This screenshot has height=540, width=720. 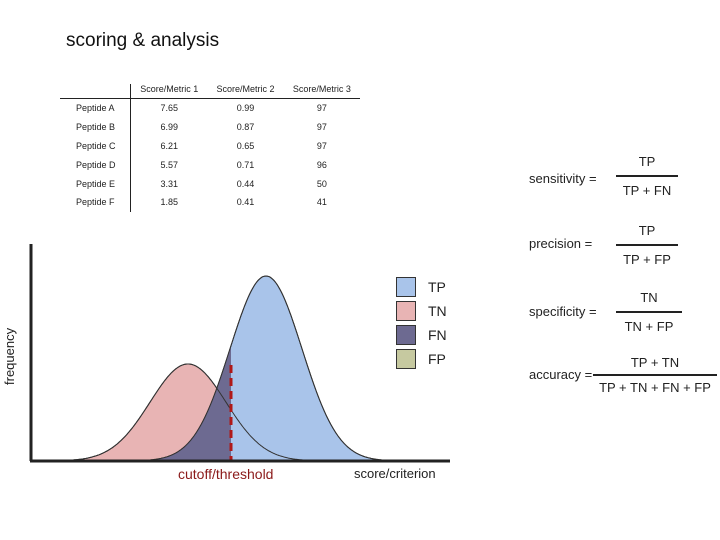 I want to click on row-label: Peptide B, so click(x=95, y=127).